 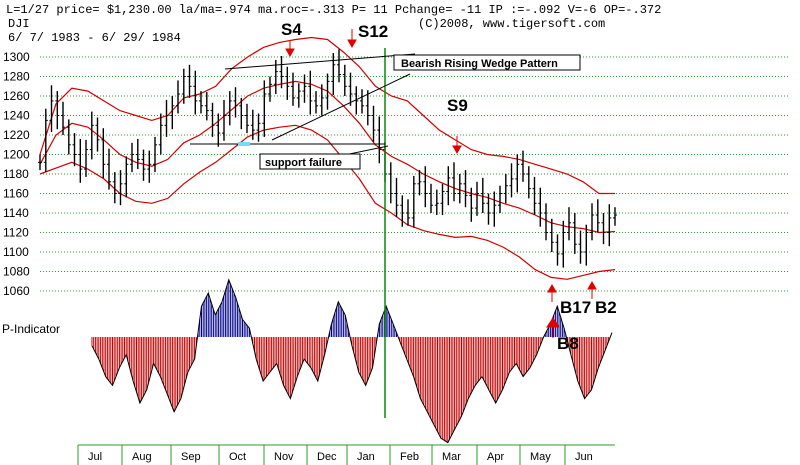 What do you see at coordinates (451, 457) in the screenshot?
I see `month-tick-label: Mar` at bounding box center [451, 457].